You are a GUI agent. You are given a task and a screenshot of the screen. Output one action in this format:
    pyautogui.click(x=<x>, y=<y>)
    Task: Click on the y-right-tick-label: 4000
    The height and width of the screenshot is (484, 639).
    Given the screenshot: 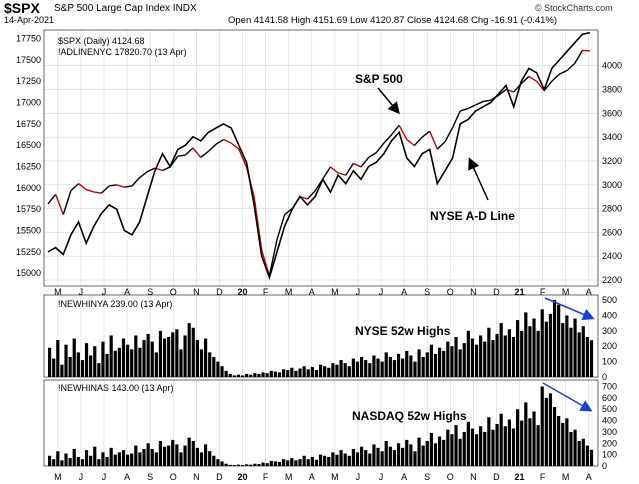 What is the action you would take?
    pyautogui.click(x=612, y=66)
    